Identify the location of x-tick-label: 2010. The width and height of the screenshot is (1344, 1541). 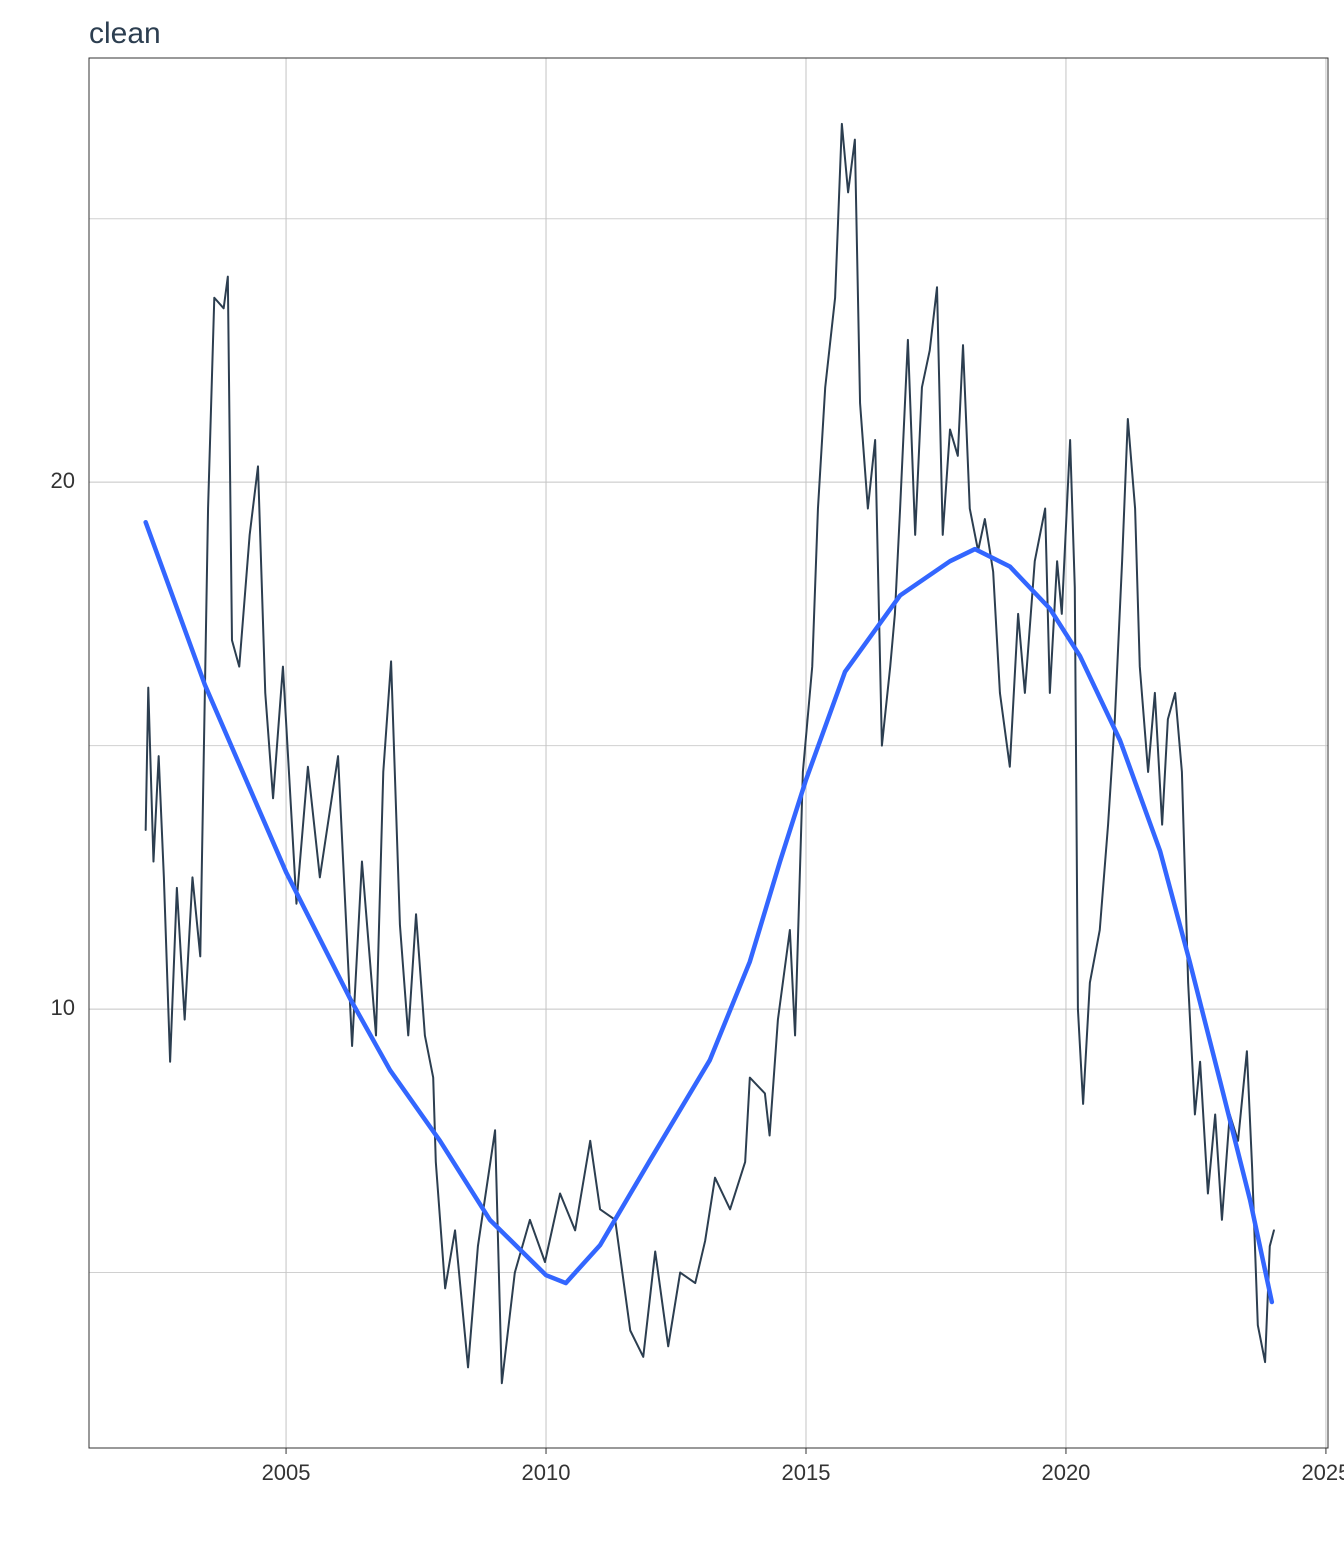
(546, 1472).